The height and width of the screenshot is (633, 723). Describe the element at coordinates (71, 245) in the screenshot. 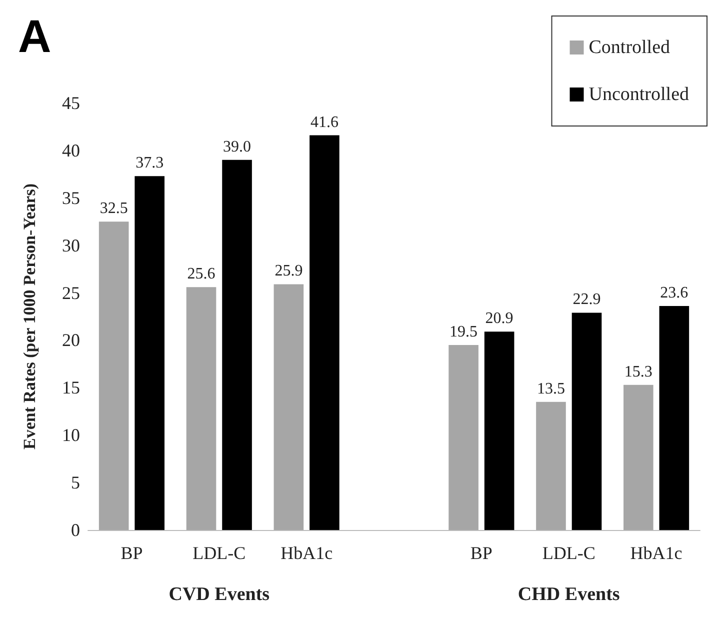

I see `y-tick-label: 30` at that location.